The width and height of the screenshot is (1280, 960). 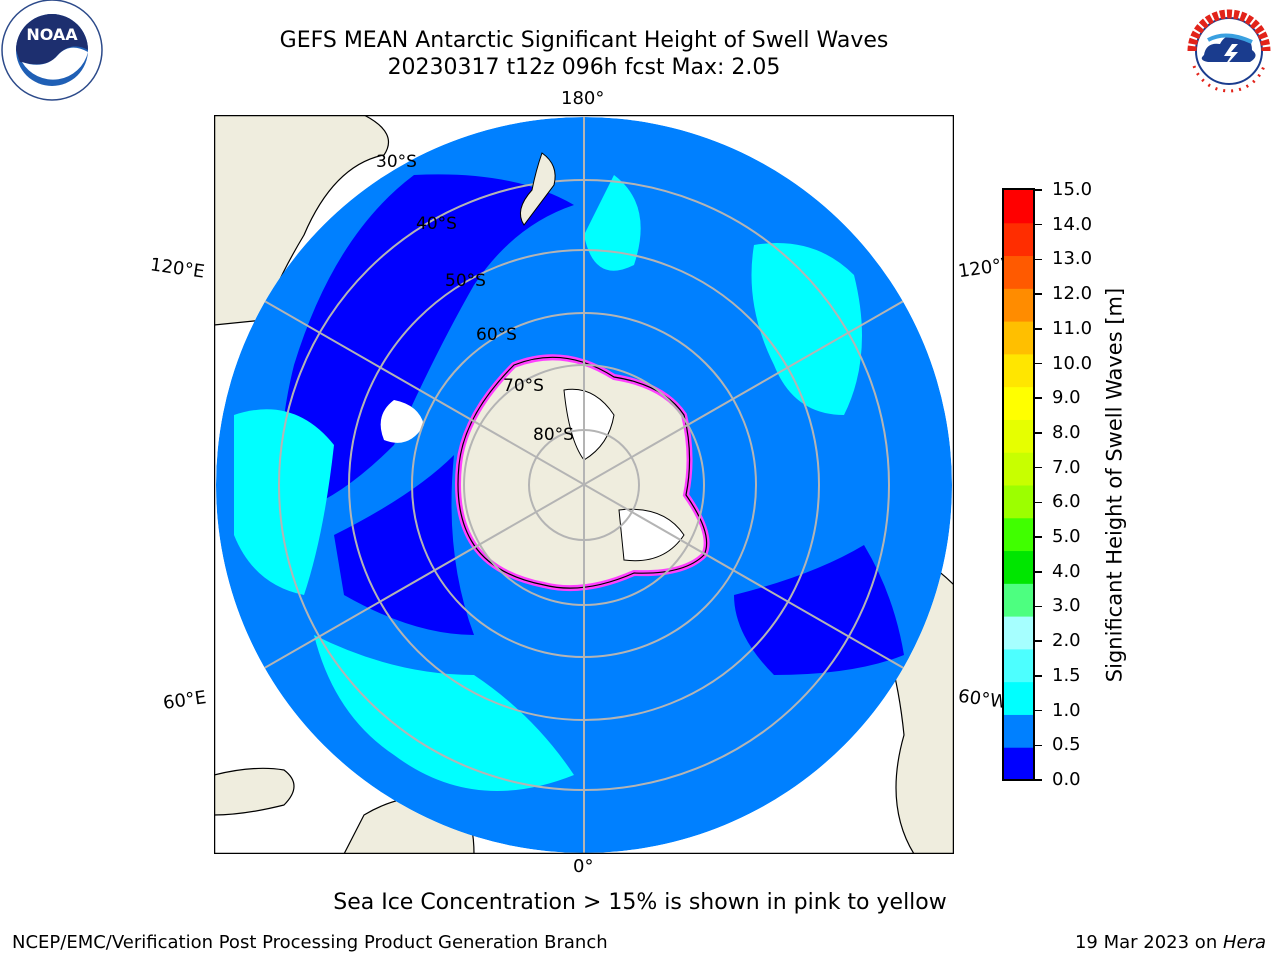 I want to click on colorbar-tick-label: 11.0, so click(x=1072, y=328).